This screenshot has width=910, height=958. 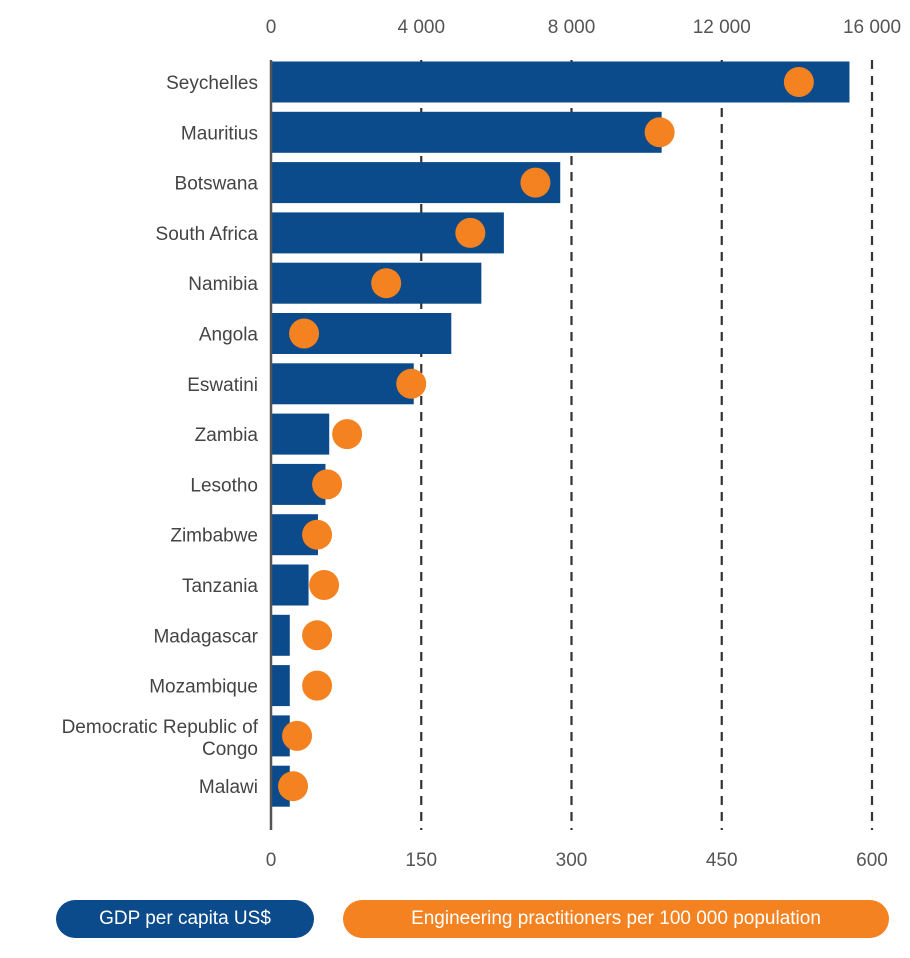 What do you see at coordinates (421, 860) in the screenshot?
I see `bottom-tick-label: 150` at bounding box center [421, 860].